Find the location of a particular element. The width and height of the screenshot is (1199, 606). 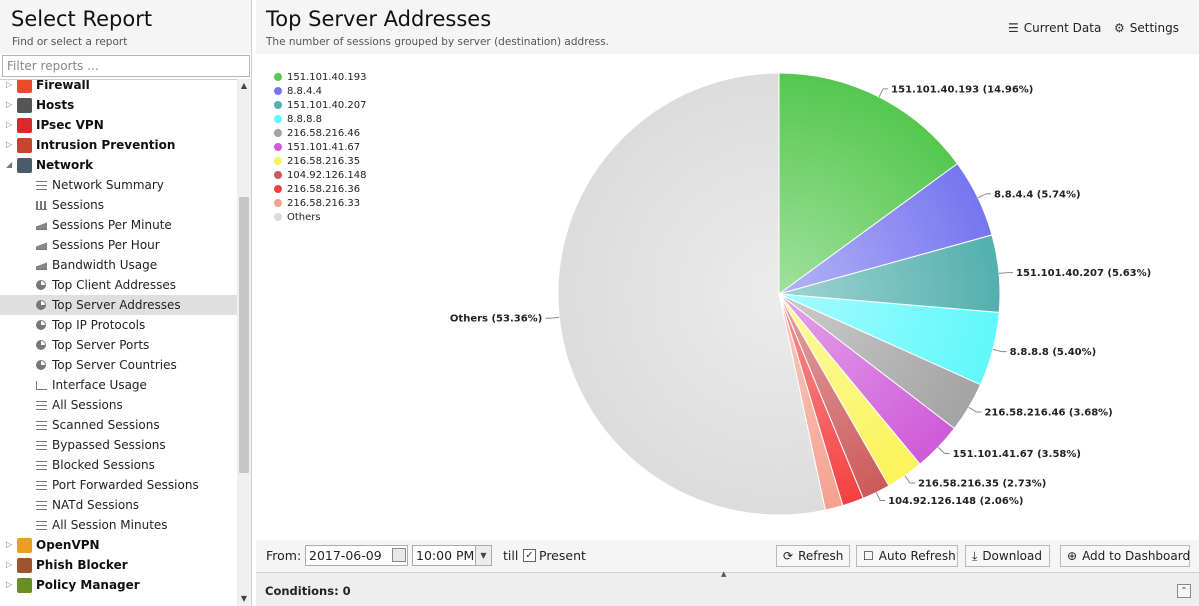

report-item-label: All Session Minutes is located at coordinates (110, 525).